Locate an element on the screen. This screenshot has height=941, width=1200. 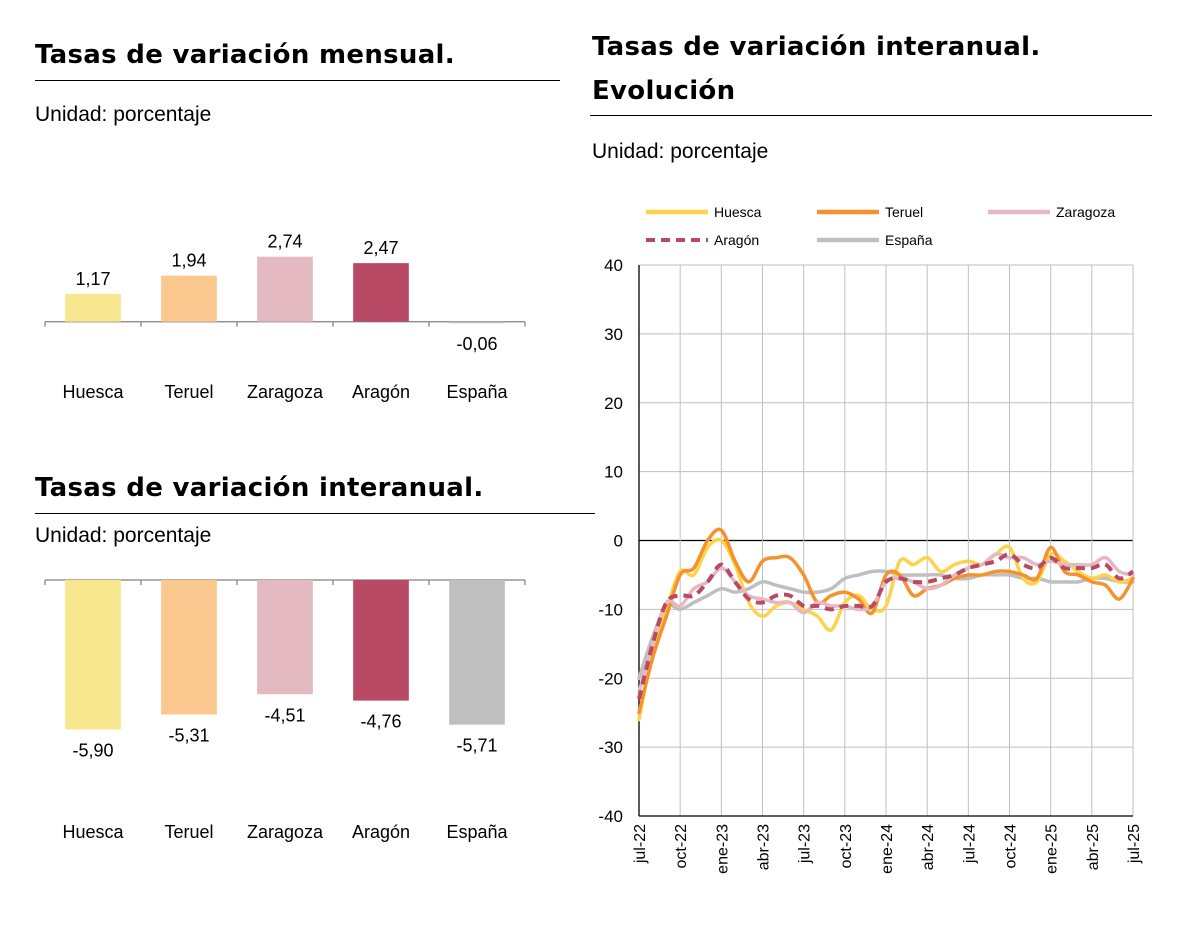
monthly-chart-unit: Unidad: porcentaje is located at coordinates (123, 114).